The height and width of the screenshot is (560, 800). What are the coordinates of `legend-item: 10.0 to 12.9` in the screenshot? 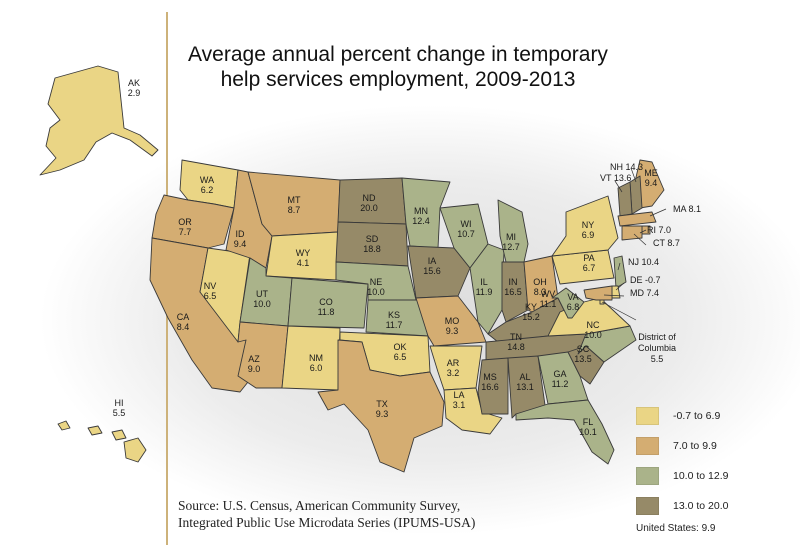 It's located at (711, 475).